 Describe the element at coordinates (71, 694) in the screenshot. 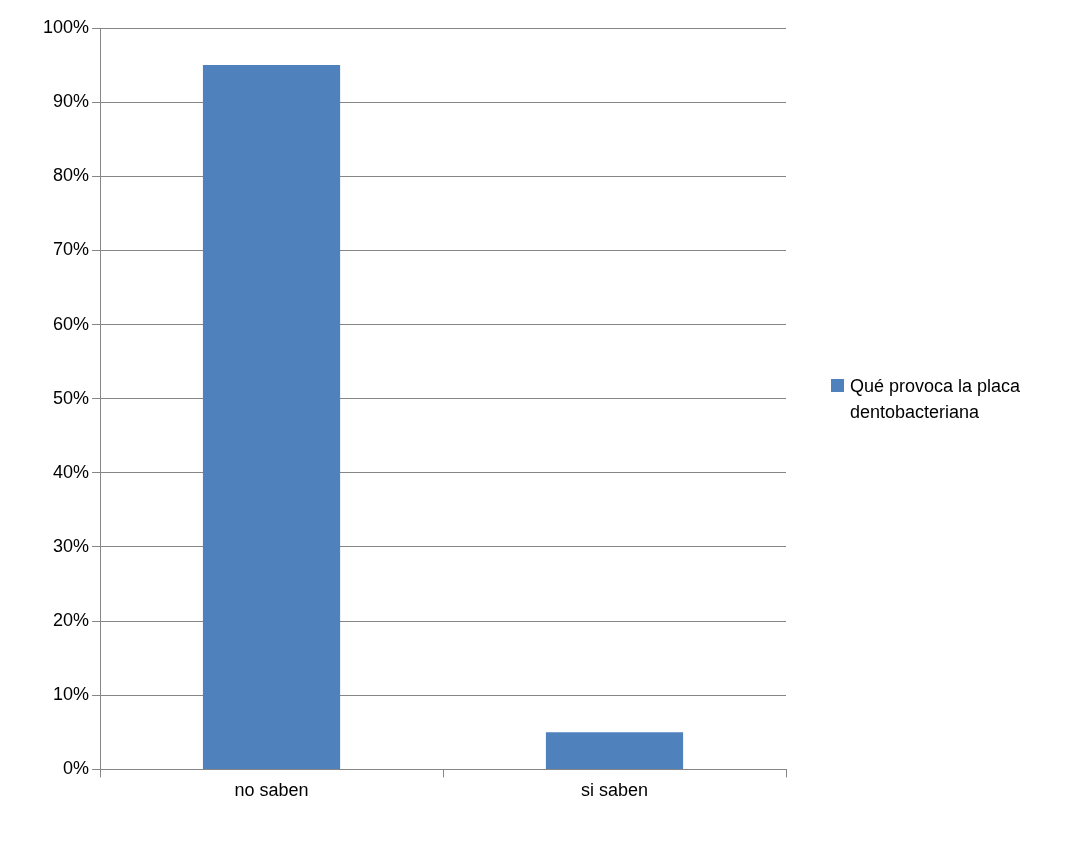

I see `y-tick-label: 10%` at that location.